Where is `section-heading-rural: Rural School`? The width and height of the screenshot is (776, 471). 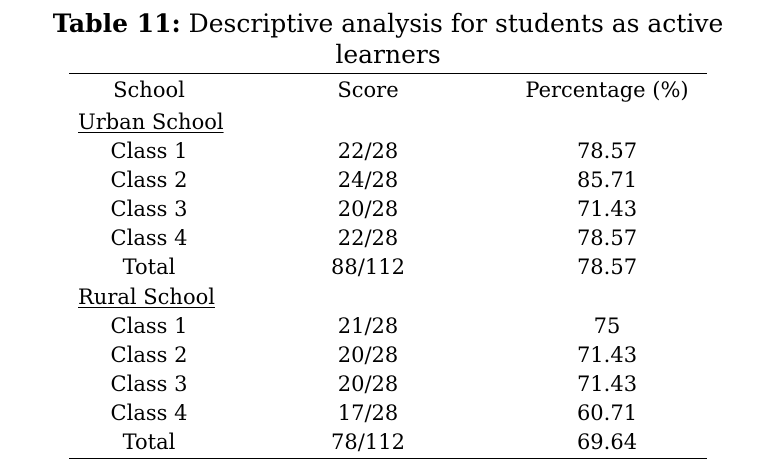
section-heading-rural: Rural School is located at coordinates (388, 297).